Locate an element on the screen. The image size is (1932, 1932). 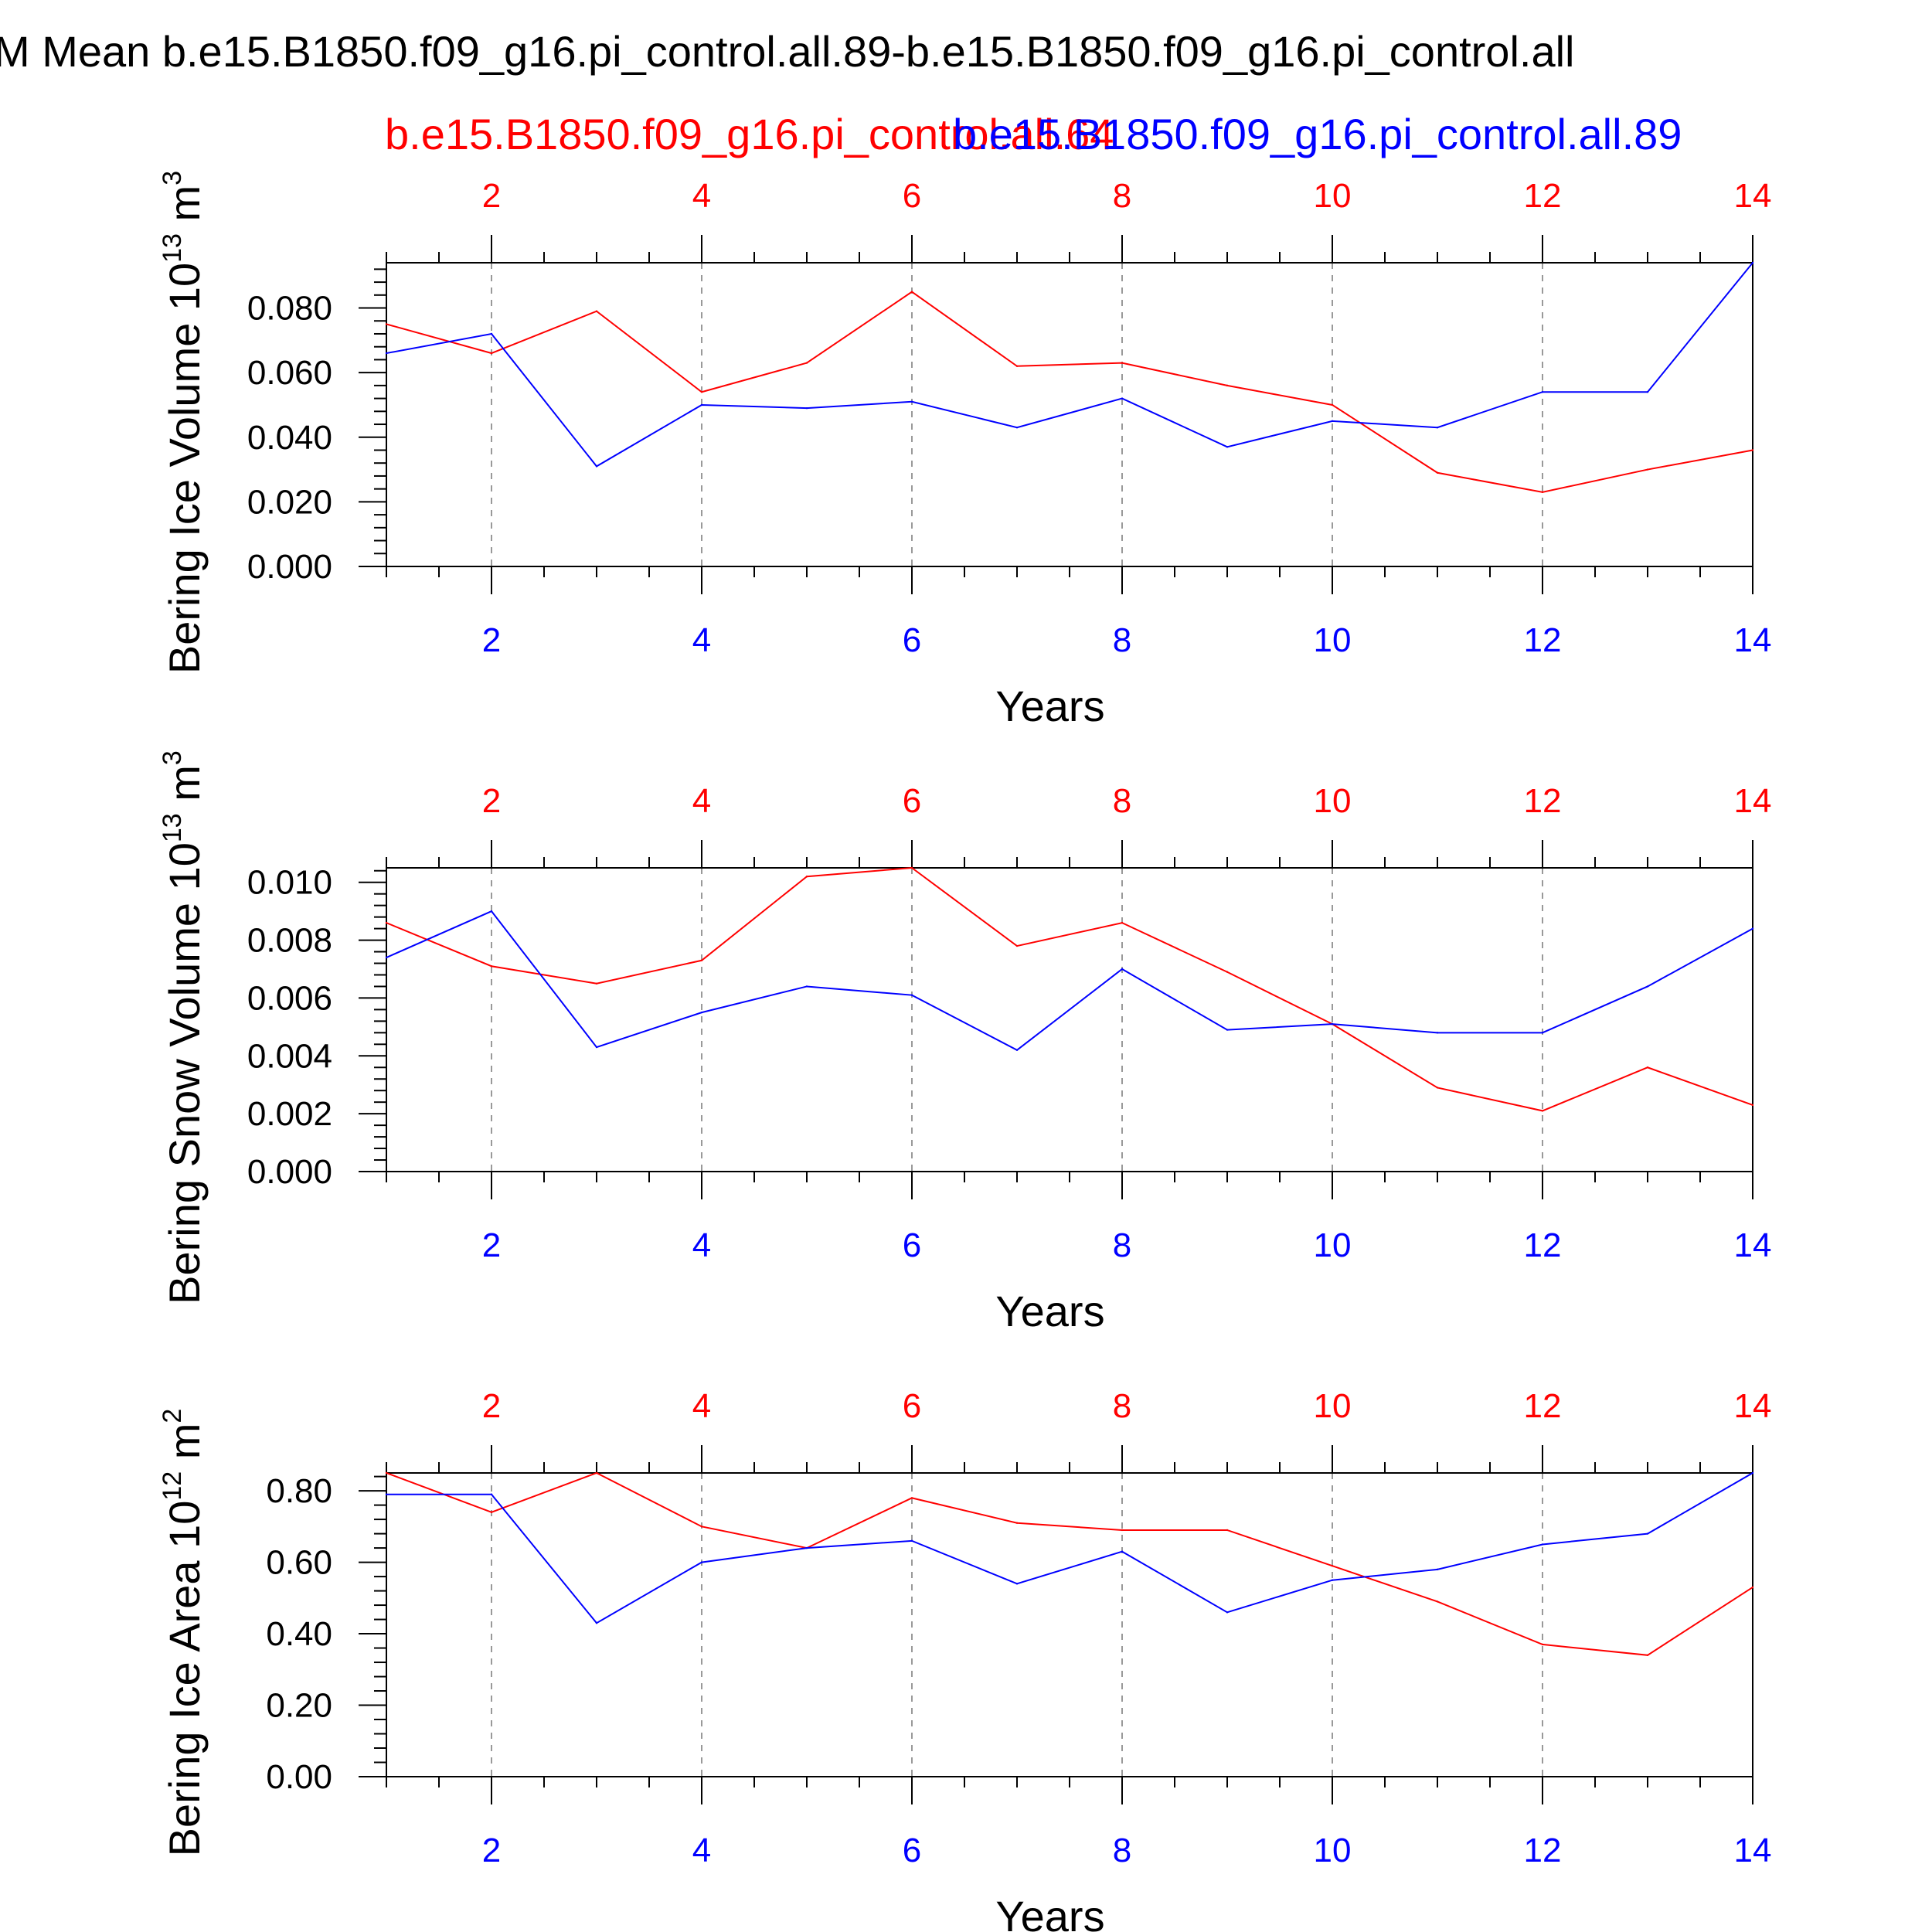
y-tick-label: 0.008 is located at coordinates (289, 941).